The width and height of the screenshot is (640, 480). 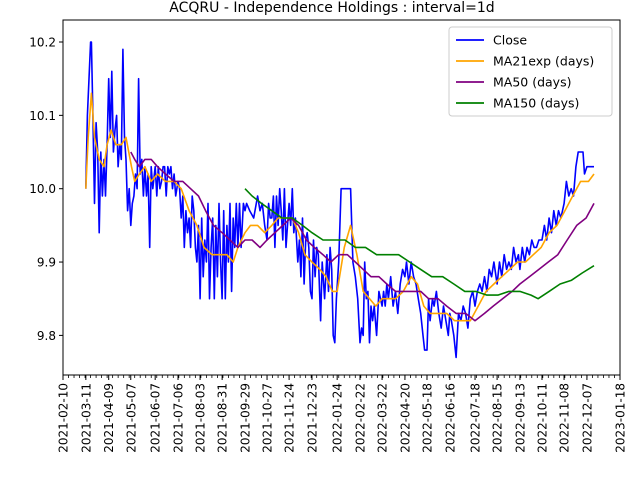 What do you see at coordinates (565, 418) in the screenshot?
I see `x-tick-label: 2022-11-08` at bounding box center [565, 418].